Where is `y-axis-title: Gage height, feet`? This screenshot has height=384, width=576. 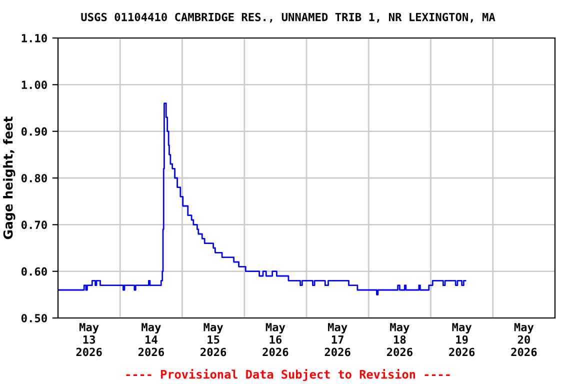 y-axis-title: Gage height, feet is located at coordinates (9, 178).